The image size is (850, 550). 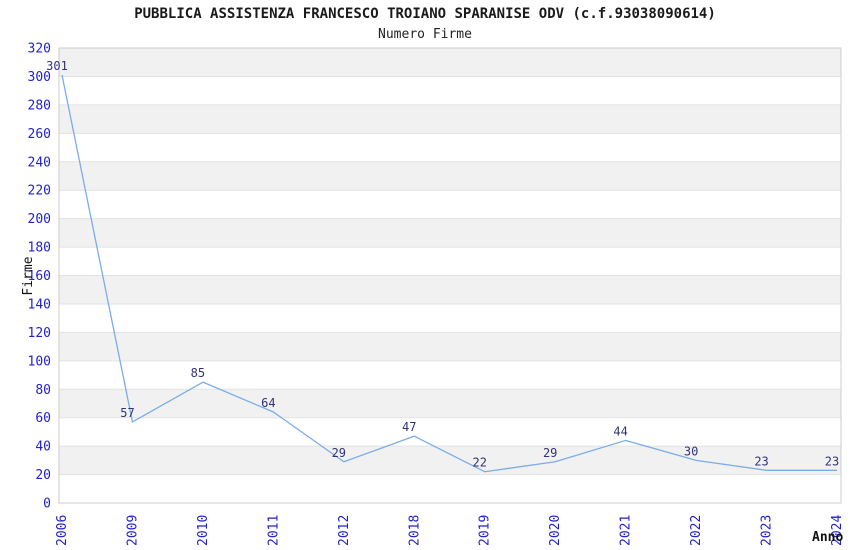 What do you see at coordinates (39, 219) in the screenshot?
I see `y-tick-label: 200` at bounding box center [39, 219].